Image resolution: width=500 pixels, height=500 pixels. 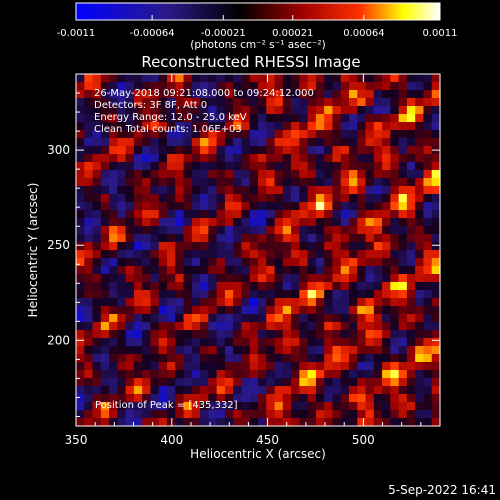 I want to click on footer-timestamp: 5-Sep-2022 16:41, so click(x=442, y=490).